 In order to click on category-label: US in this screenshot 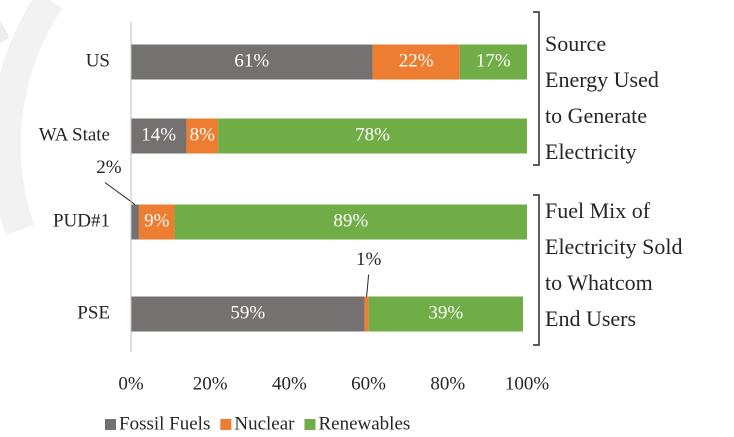, I will do `click(98, 60)`.